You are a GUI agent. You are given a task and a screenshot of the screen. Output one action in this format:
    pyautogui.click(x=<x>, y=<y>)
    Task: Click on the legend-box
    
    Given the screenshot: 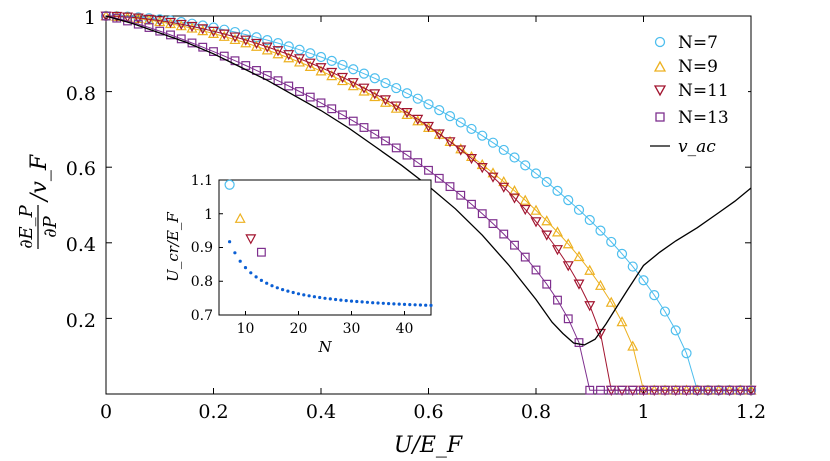 What is the action you would take?
    pyautogui.click(x=694, y=95)
    